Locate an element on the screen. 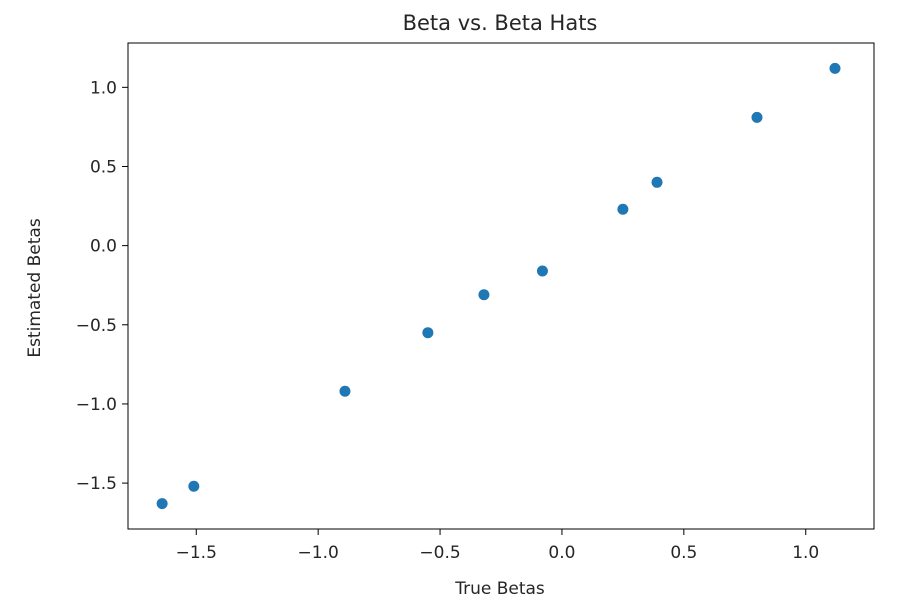  chart-title: Beta vs. Beta Hats is located at coordinates (500, 23).